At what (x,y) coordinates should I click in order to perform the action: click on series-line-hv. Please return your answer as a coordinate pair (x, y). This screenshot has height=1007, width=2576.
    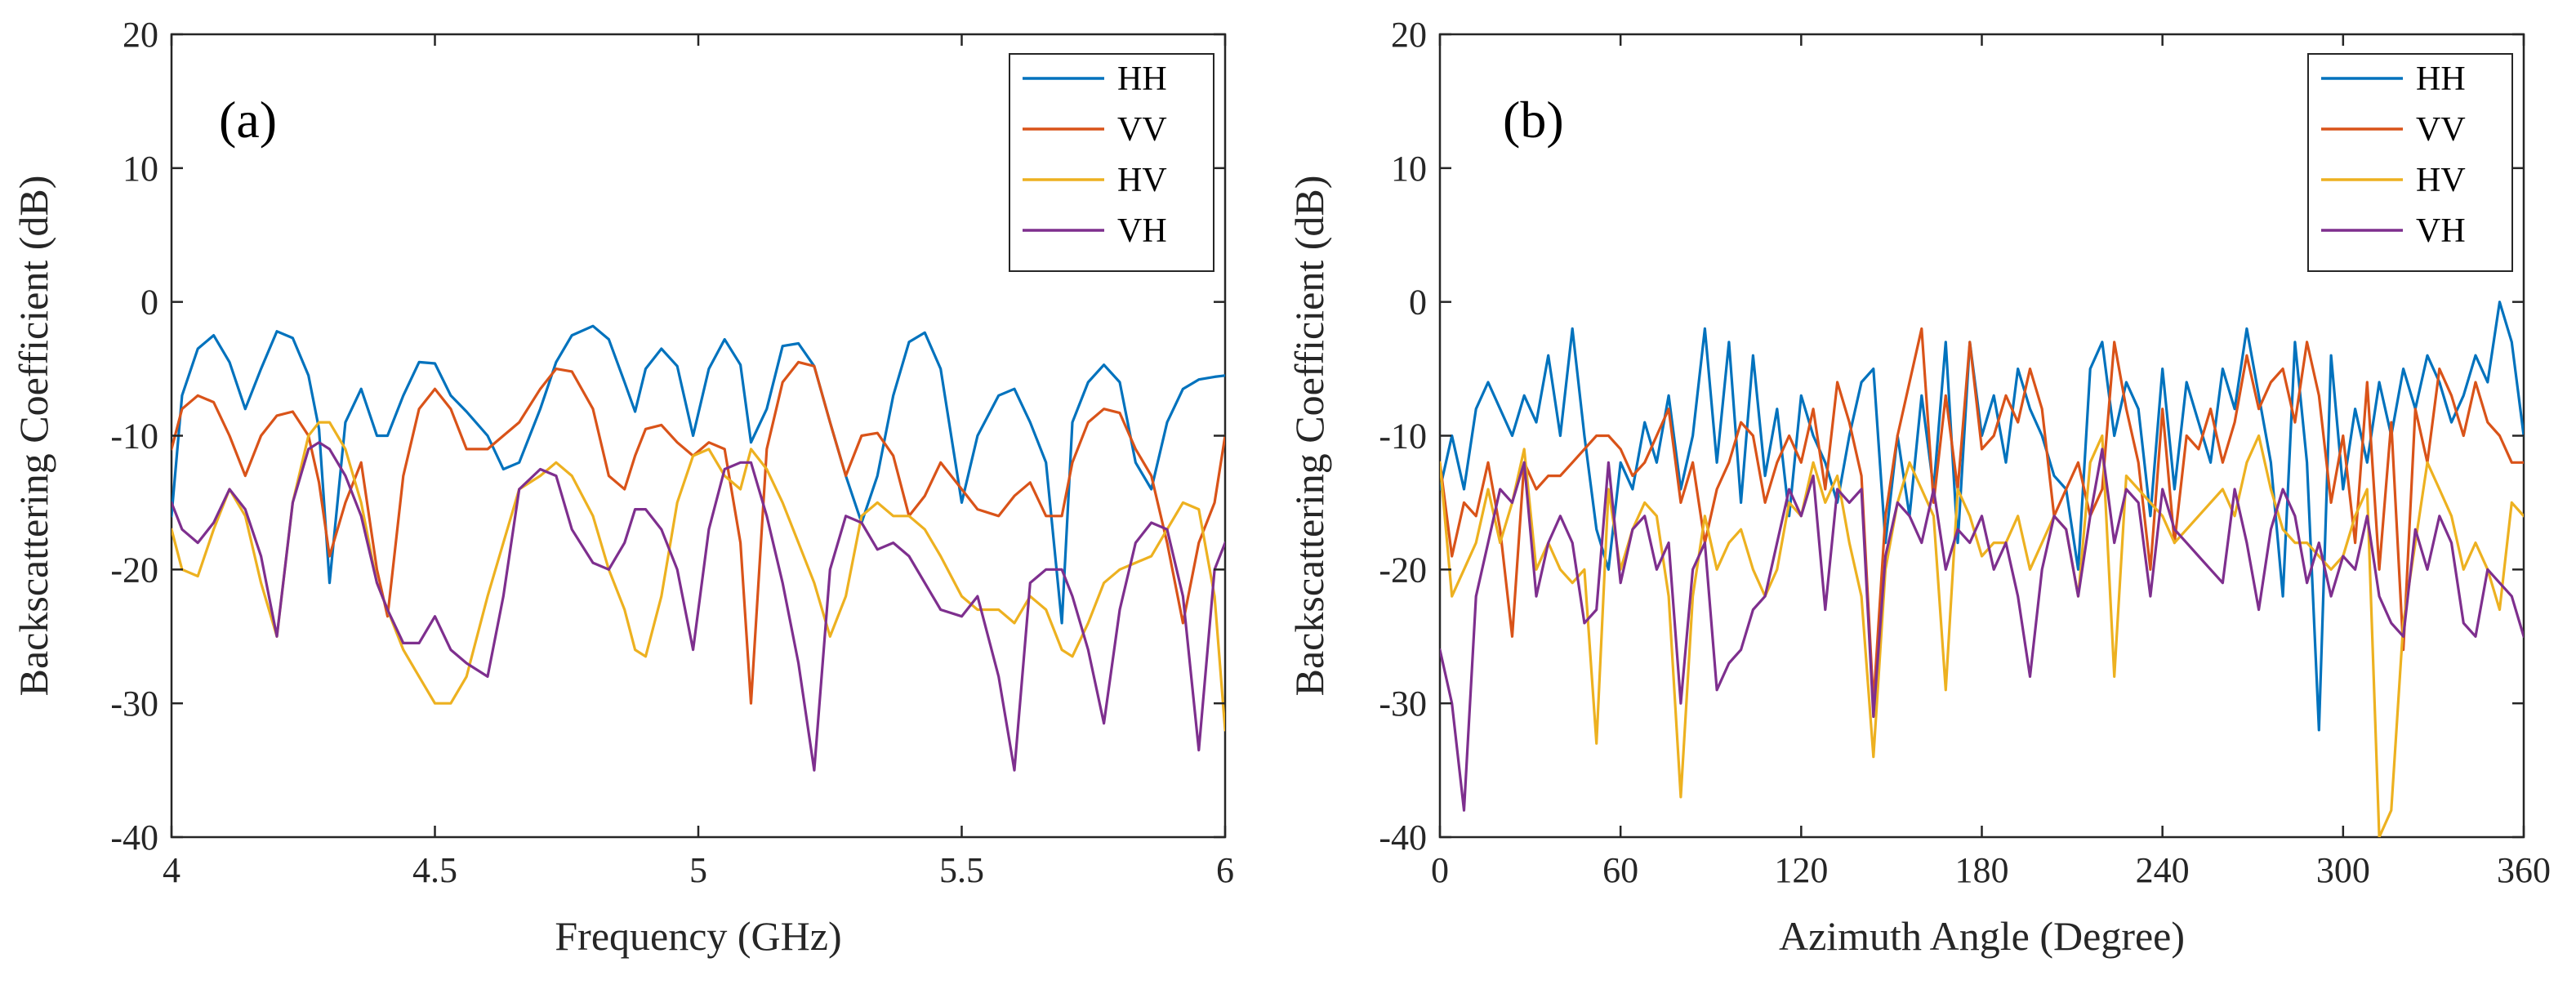
    Looking at the image, I should click on (698, 576).